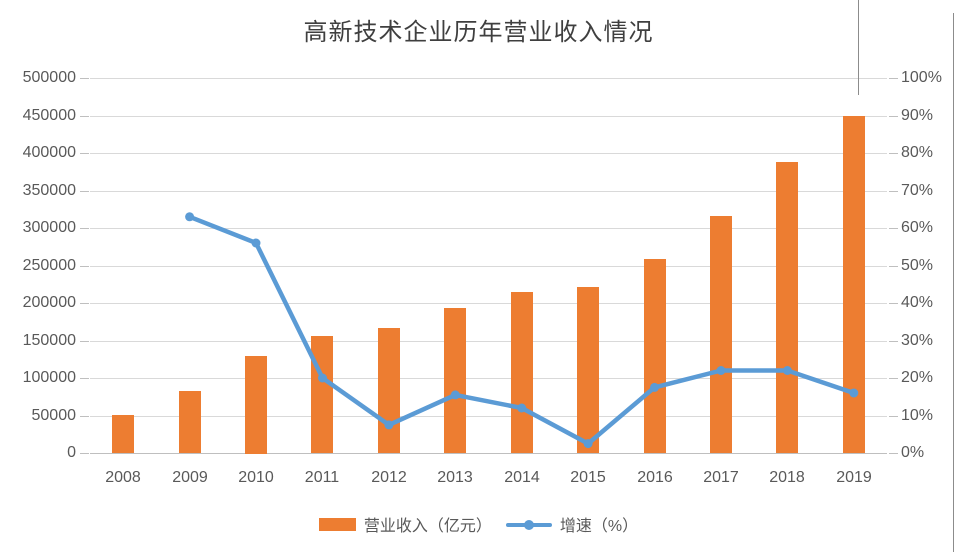 Image resolution: width=957 pixels, height=552 pixels. Describe the element at coordinates (389, 477) in the screenshot. I see `x-axis-tick-label: 2012` at that location.